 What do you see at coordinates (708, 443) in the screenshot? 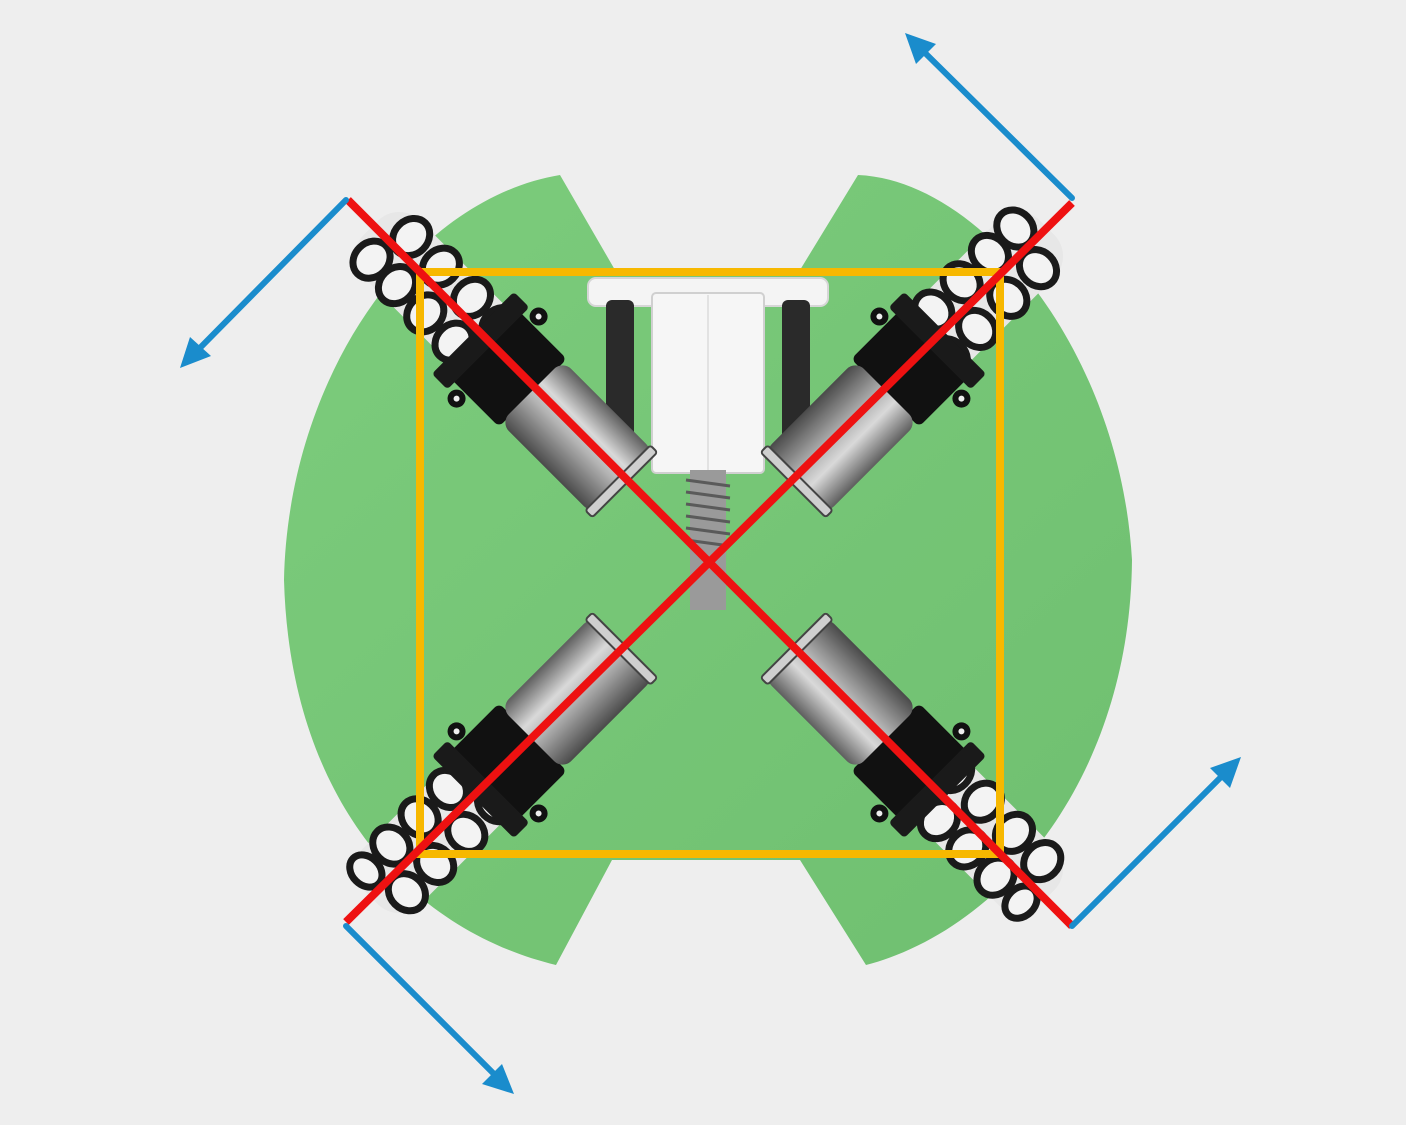
I see `lead-screw-assembly` at bounding box center [708, 443].